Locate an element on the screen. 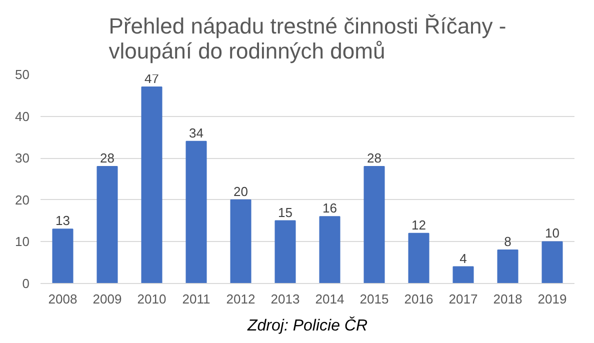 Image resolution: width=594 pixels, height=343 pixels. data-label: 12 is located at coordinates (419, 224).